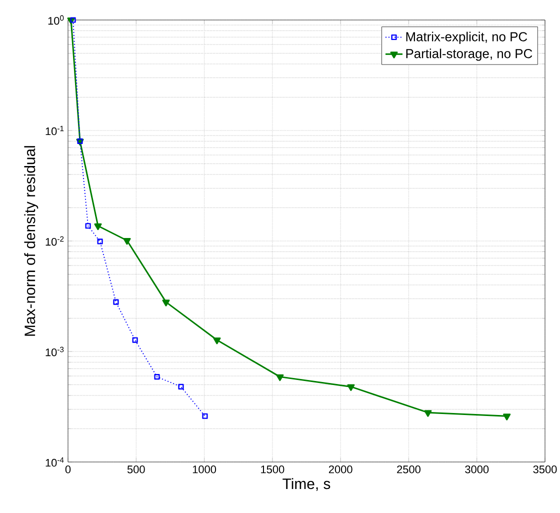  Describe the element at coordinates (469, 54) in the screenshot. I see `legend-label: Partial-storage, no PC` at that location.